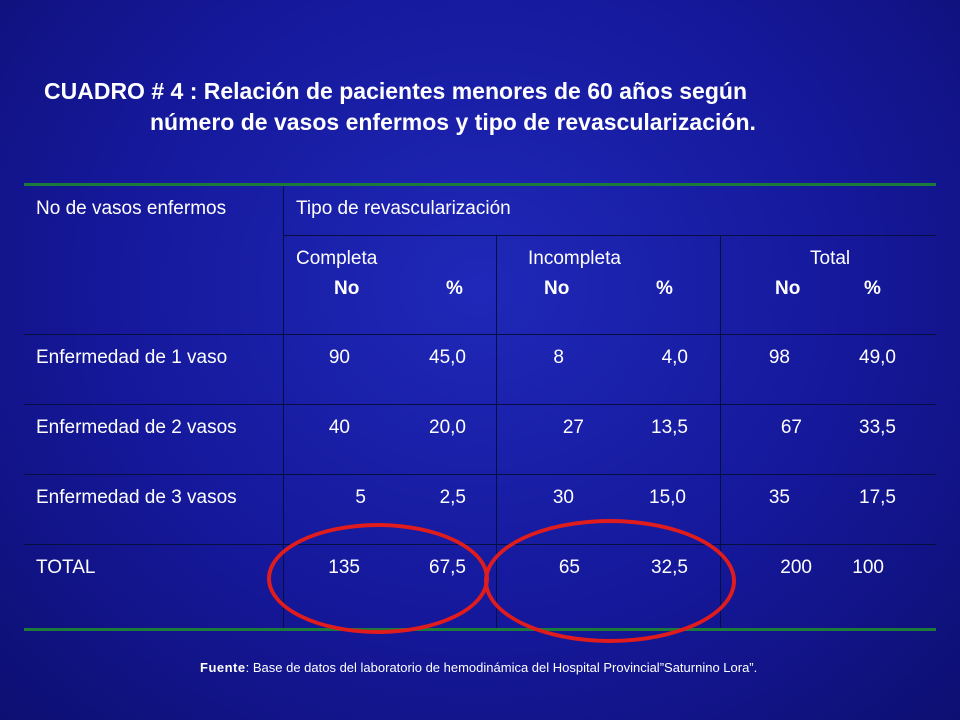  Describe the element at coordinates (558, 357) in the screenshot. I see `table-cell: 8` at that location.